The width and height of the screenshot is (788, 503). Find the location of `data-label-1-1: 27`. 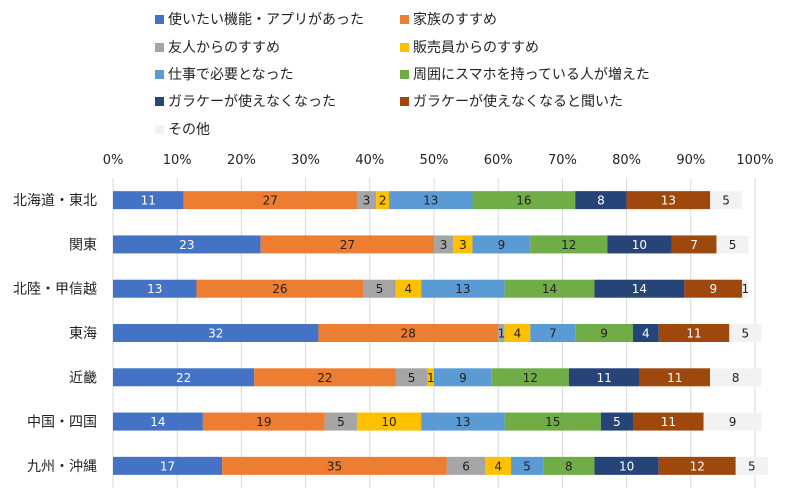

data-label-1-1: 27 is located at coordinates (347, 245).